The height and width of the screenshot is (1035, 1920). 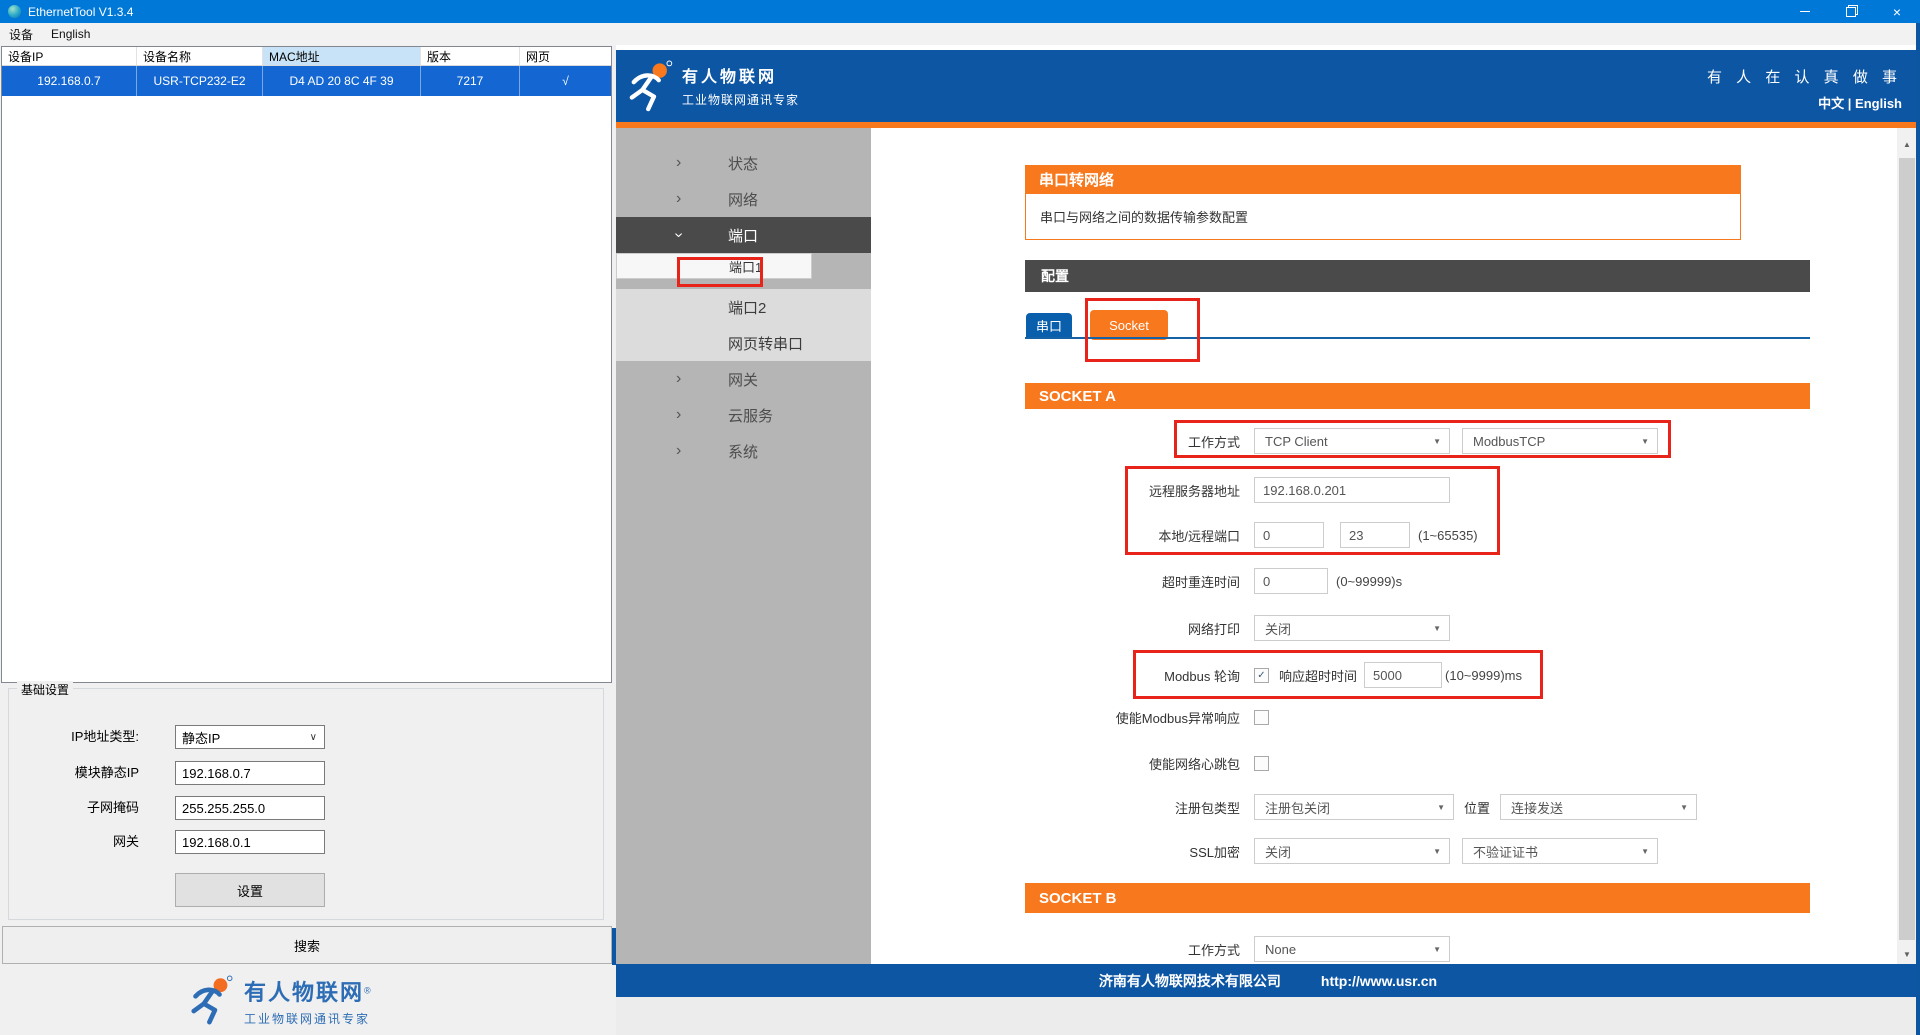 What do you see at coordinates (1129, 325) in the screenshot?
I see `tab-socket: Socket` at bounding box center [1129, 325].